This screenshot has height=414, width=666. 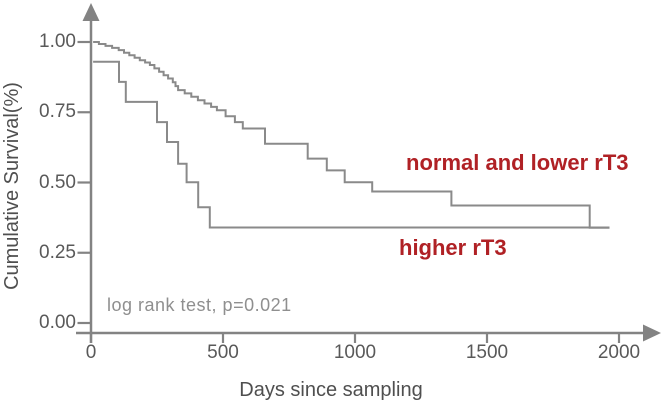 What do you see at coordinates (91, 12) in the screenshot?
I see `y-axis-arrow-icon` at bounding box center [91, 12].